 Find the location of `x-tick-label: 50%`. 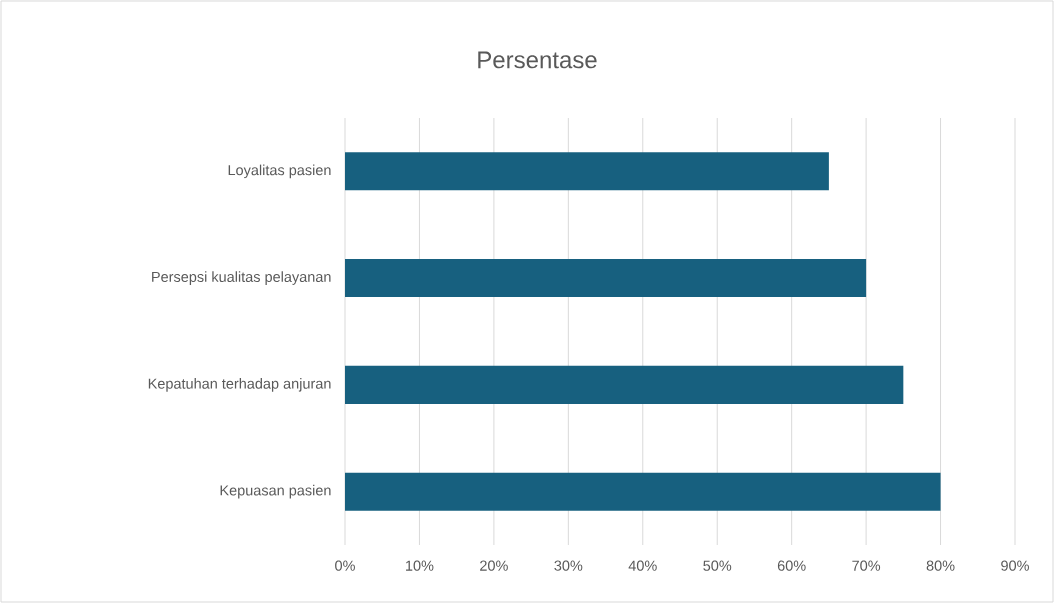

x-tick-label: 50% is located at coordinates (717, 565).